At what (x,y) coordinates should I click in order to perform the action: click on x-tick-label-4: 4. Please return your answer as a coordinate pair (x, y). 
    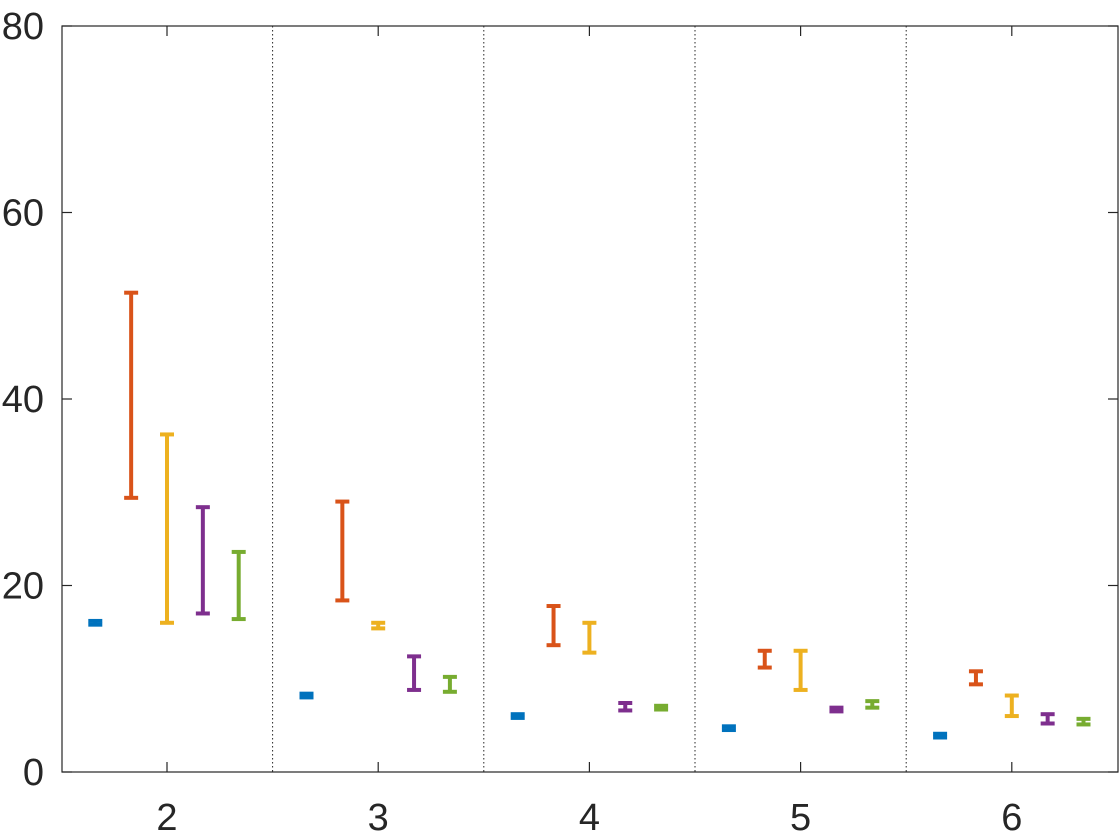
    Looking at the image, I should click on (589, 818).